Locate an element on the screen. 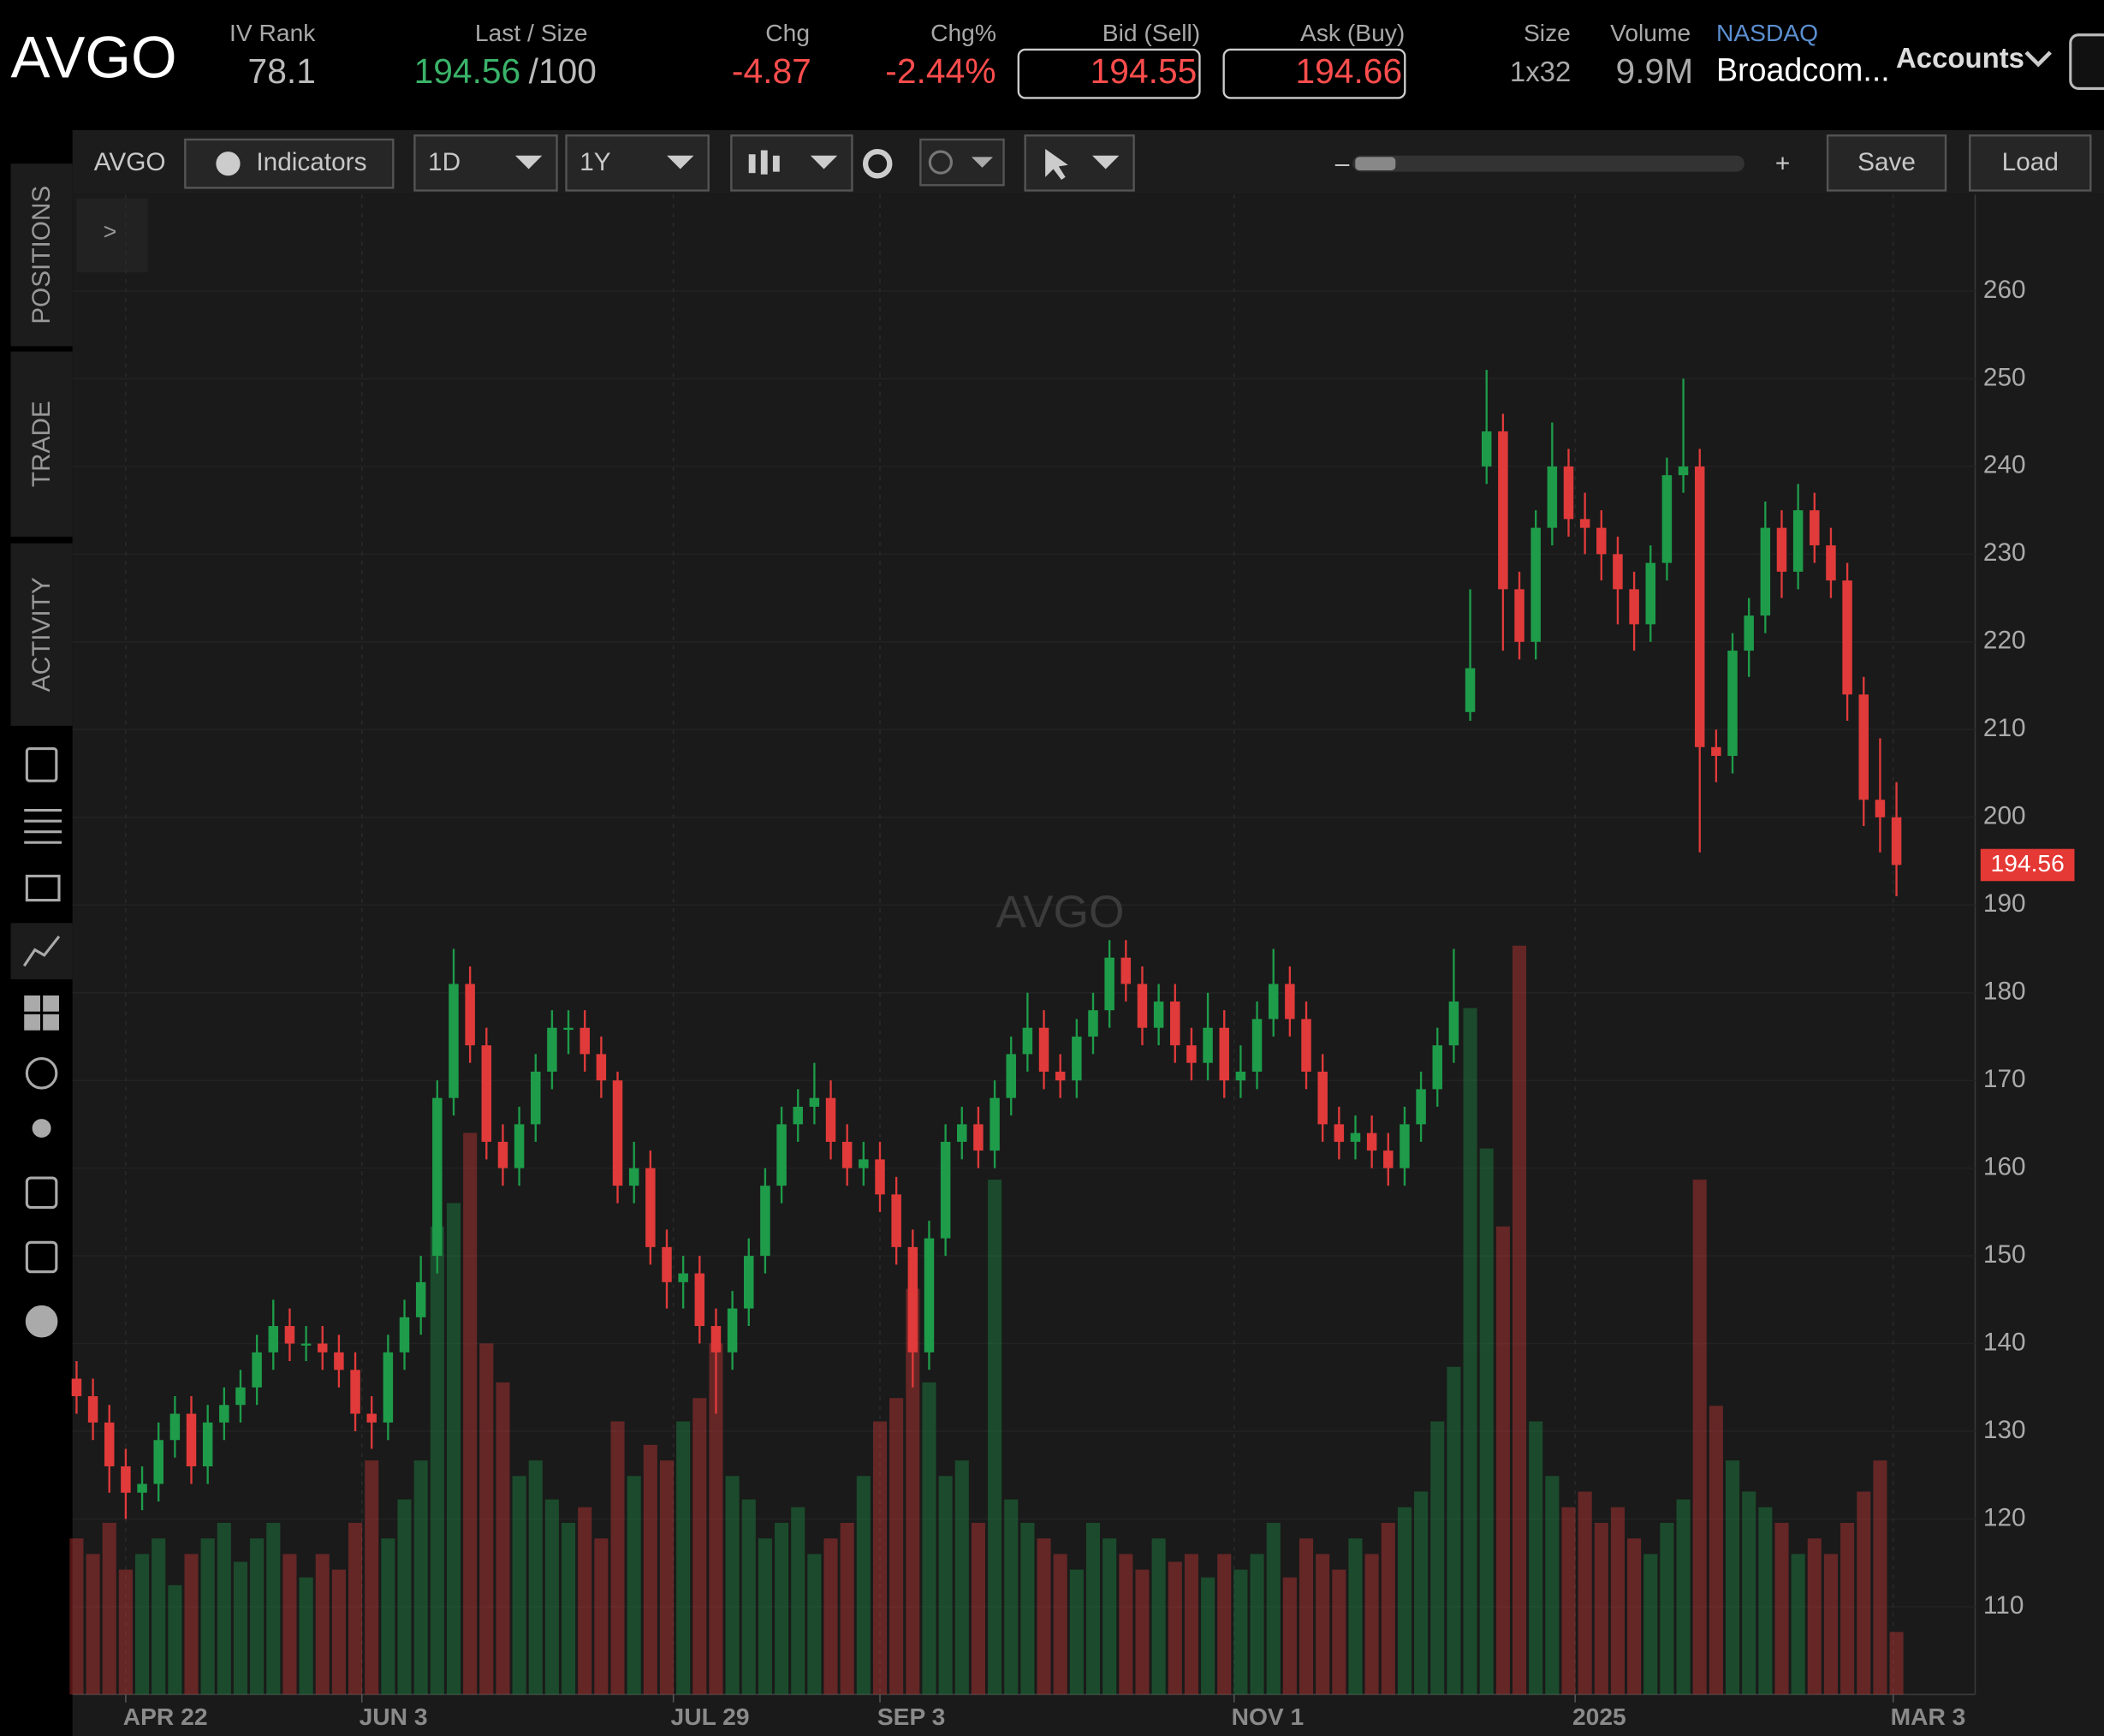 Image resolution: width=2104 pixels, height=1736 pixels. accounts-chevron is located at coordinates (2038, 60).